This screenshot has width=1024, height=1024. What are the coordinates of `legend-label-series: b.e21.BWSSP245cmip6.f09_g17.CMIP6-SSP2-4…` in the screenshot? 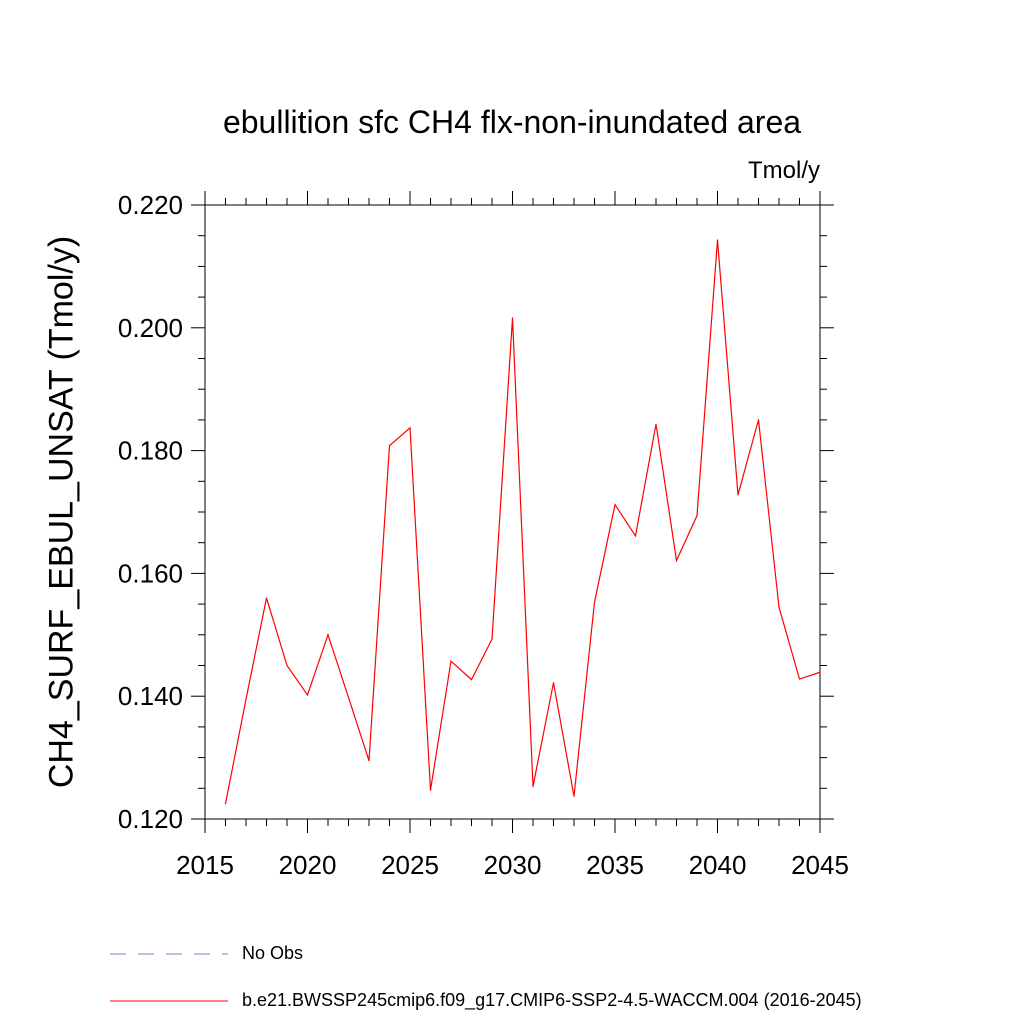 It's located at (552, 1000).